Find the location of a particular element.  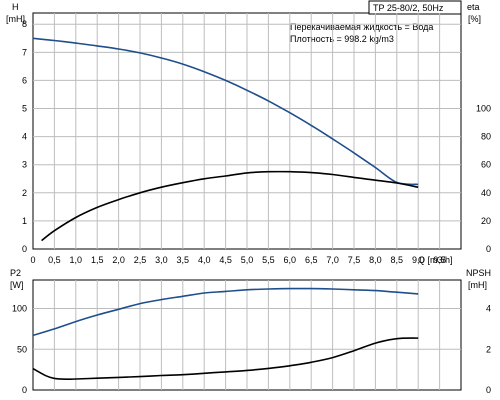

x-tick-label: 2,0 is located at coordinates (118, 260).